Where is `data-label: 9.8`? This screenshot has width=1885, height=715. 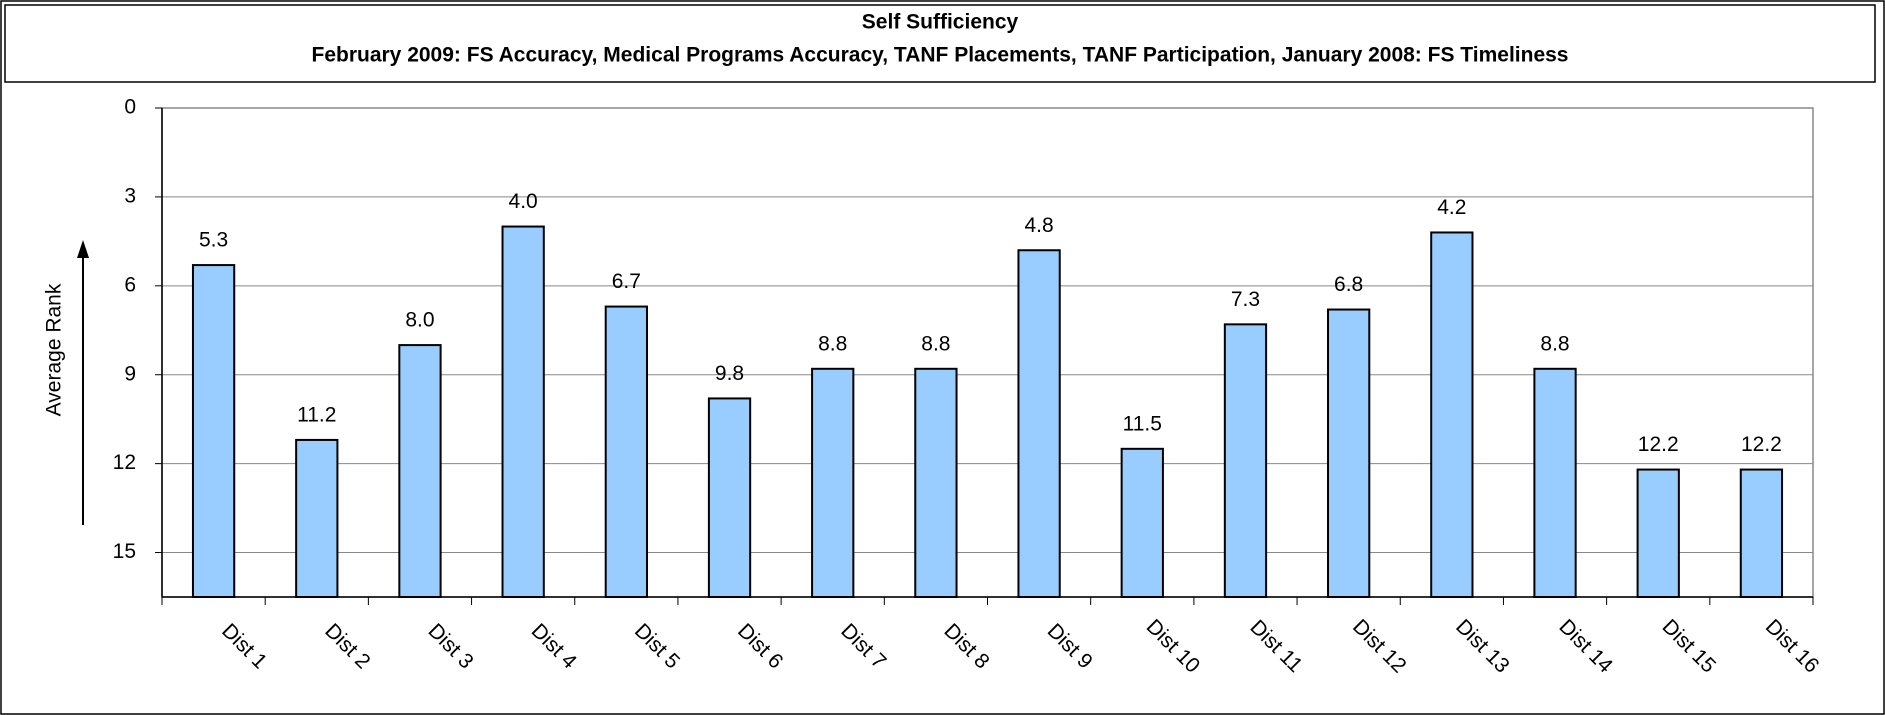
data-label: 9.8 is located at coordinates (729, 373).